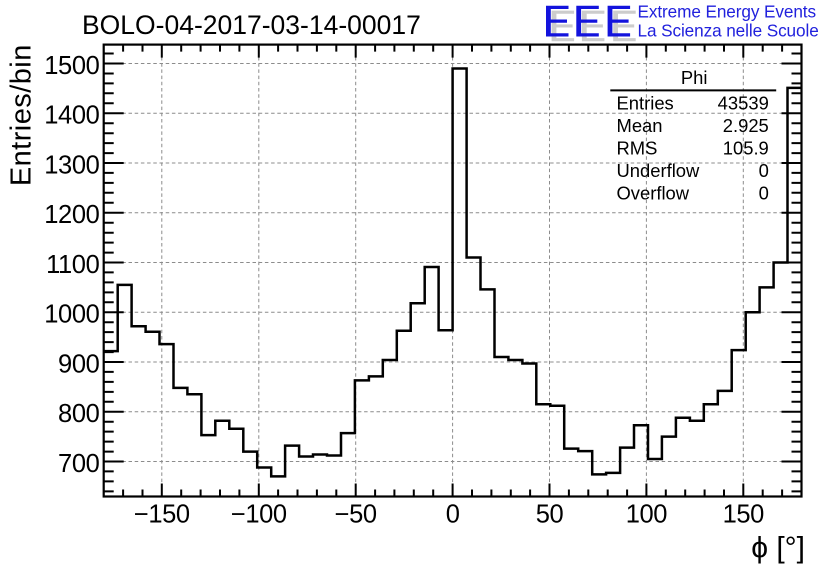 The height and width of the screenshot is (572, 836). What do you see at coordinates (659, 170) in the screenshot?
I see `svg-text: Underflow` at bounding box center [659, 170].